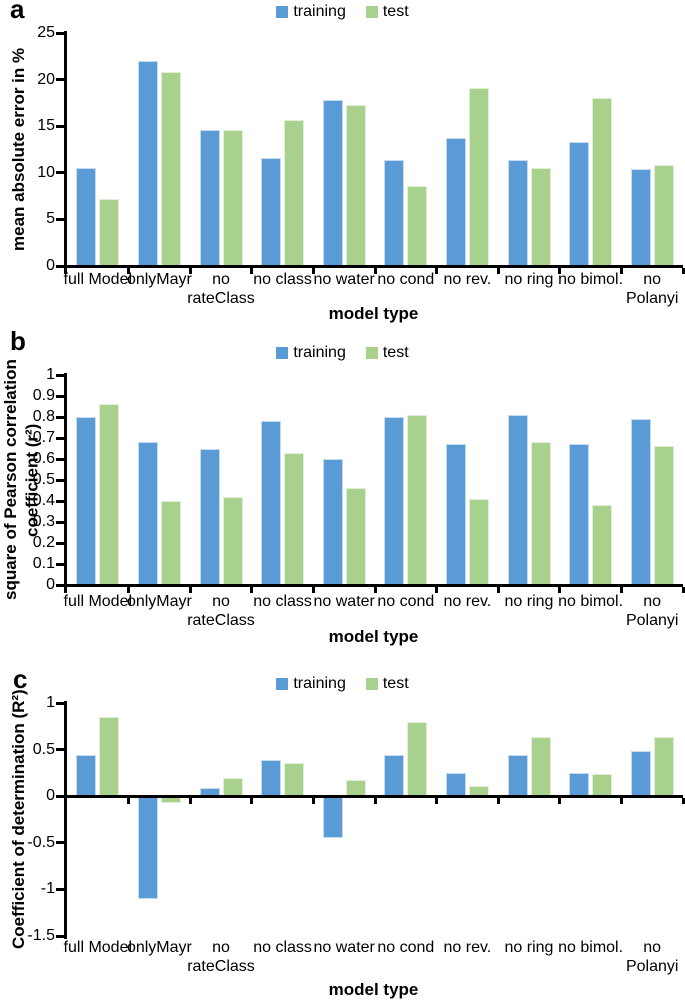 This screenshot has height=1003, width=685. Describe the element at coordinates (50, 702) in the screenshot. I see `y-tick-label: 1` at that location.